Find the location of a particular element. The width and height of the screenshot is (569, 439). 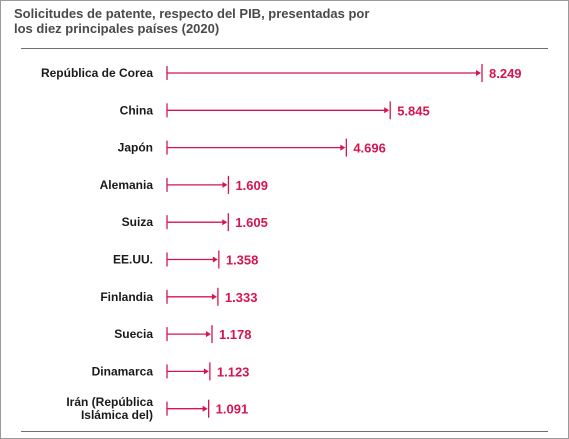

category-label: Finlandia is located at coordinates (126, 297).